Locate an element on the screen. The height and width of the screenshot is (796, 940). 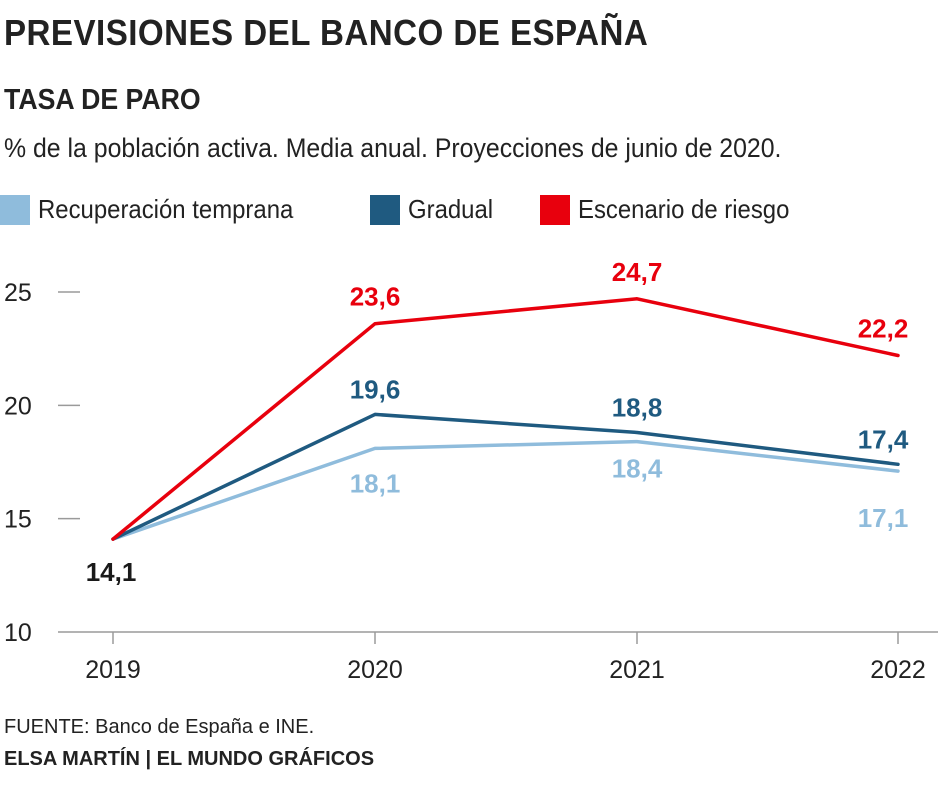
data-label-recuperacion-temprana-2021: 18,4 is located at coordinates (637, 469).